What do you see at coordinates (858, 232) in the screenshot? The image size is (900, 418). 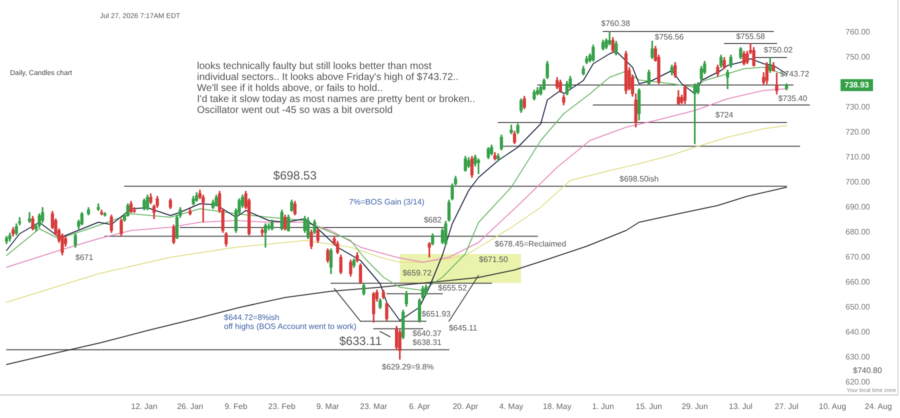 I see `y-tick-label: 680.00` at bounding box center [858, 232].